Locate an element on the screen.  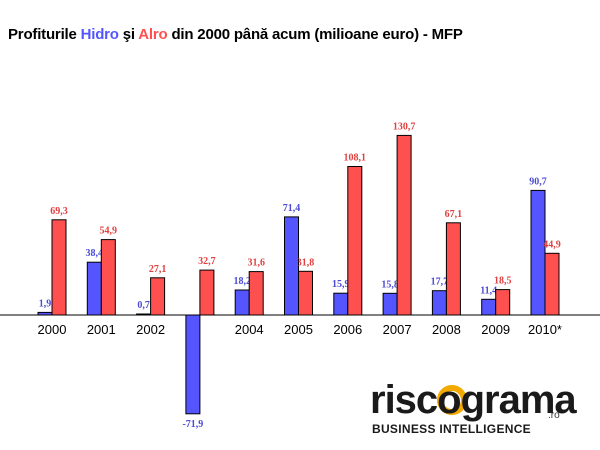
data-label-hidro: 38,4 is located at coordinates (95, 253).